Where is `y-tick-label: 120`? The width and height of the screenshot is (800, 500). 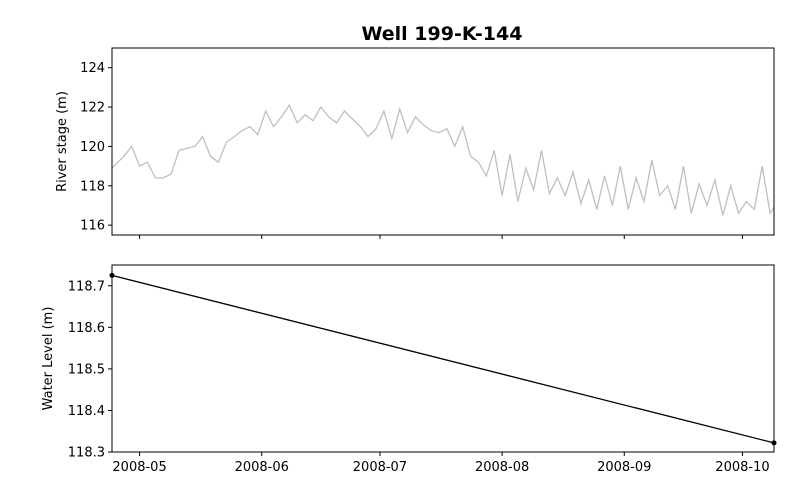 y-tick-label: 120 is located at coordinates (92, 147).